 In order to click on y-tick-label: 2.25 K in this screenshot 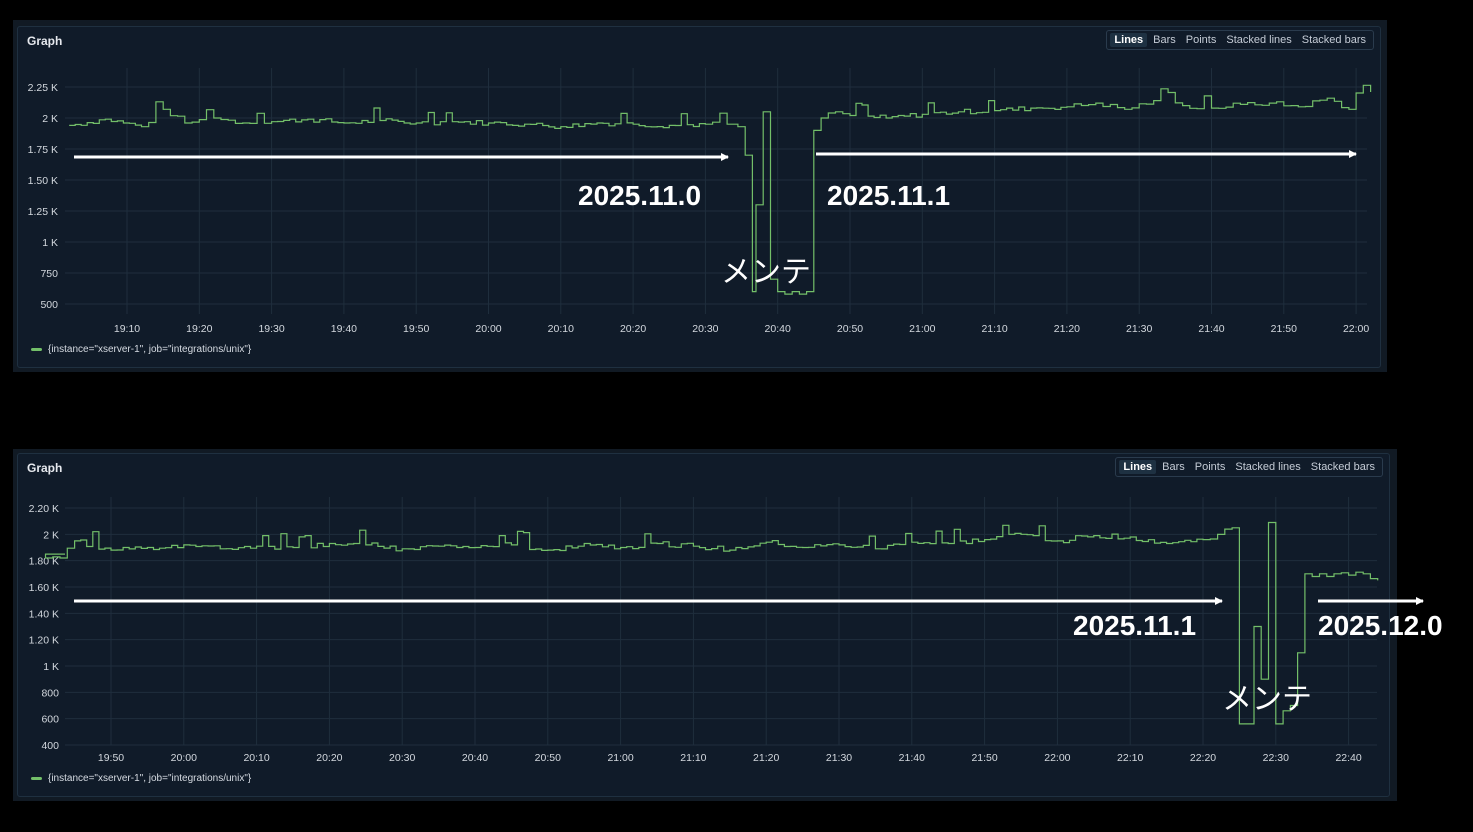, I will do `click(43, 88)`.